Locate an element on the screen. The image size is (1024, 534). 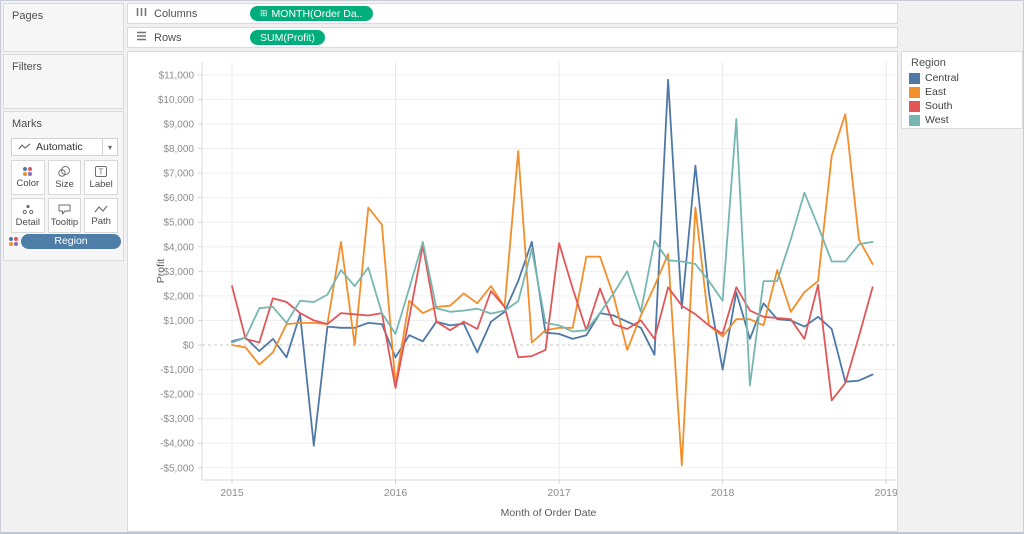
size-button-label: Size is located at coordinates (64, 184).